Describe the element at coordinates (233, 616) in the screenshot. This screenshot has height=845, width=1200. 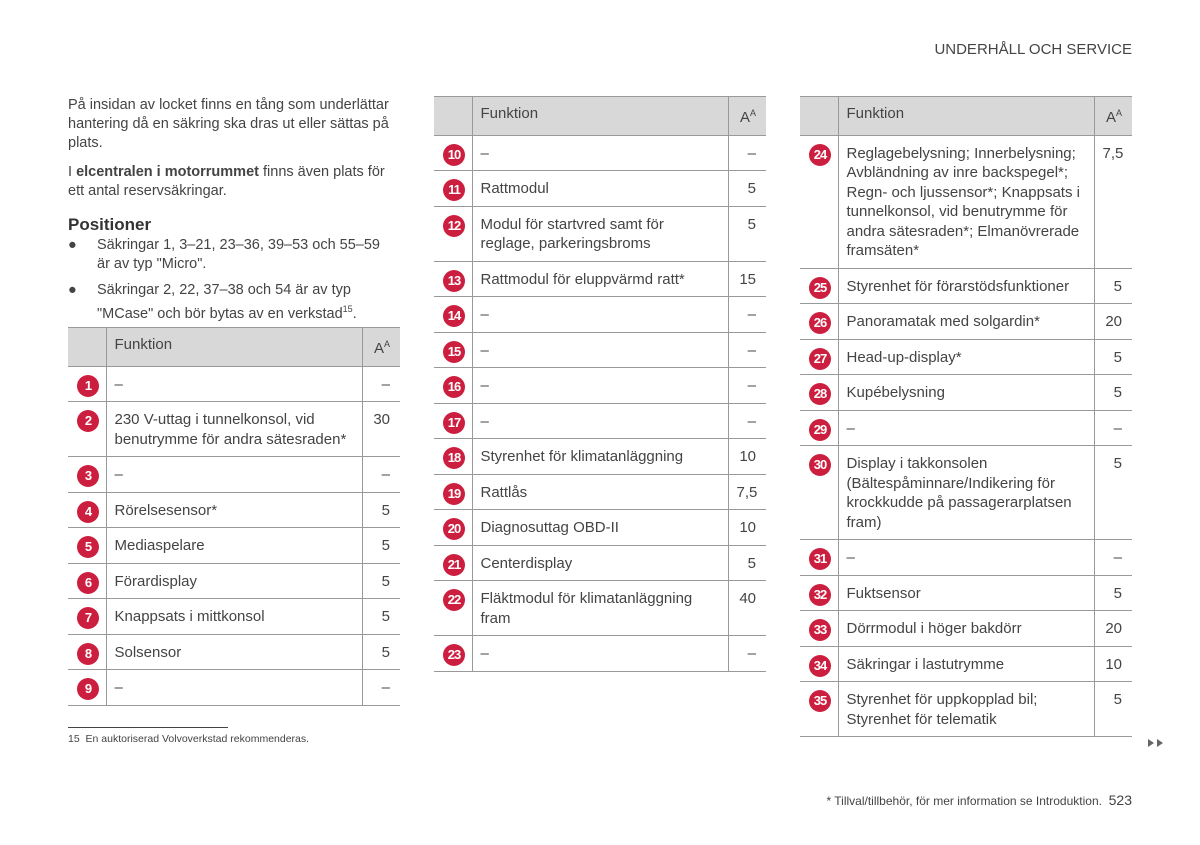
I see `function-cell: Knappsats i mittkonsol` at that location.